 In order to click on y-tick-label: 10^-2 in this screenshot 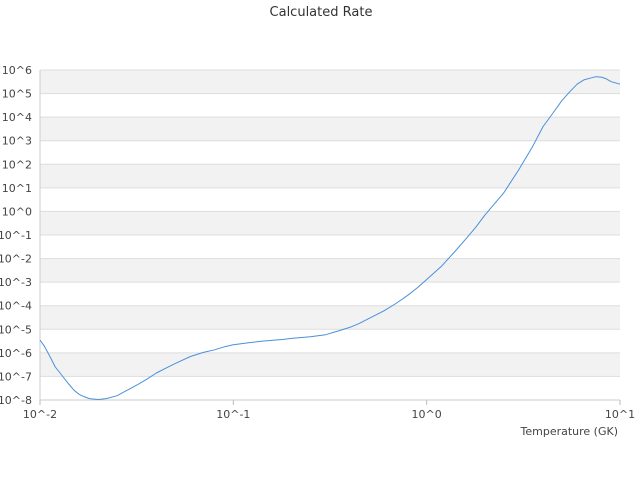, I will do `click(16, 259)`.